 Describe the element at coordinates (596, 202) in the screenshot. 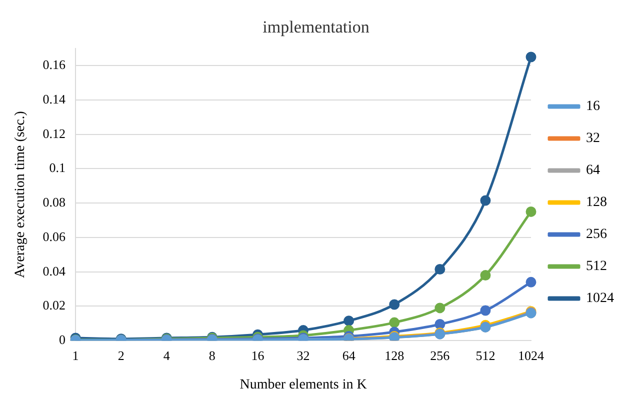

I see `legend-label: 128` at that location.